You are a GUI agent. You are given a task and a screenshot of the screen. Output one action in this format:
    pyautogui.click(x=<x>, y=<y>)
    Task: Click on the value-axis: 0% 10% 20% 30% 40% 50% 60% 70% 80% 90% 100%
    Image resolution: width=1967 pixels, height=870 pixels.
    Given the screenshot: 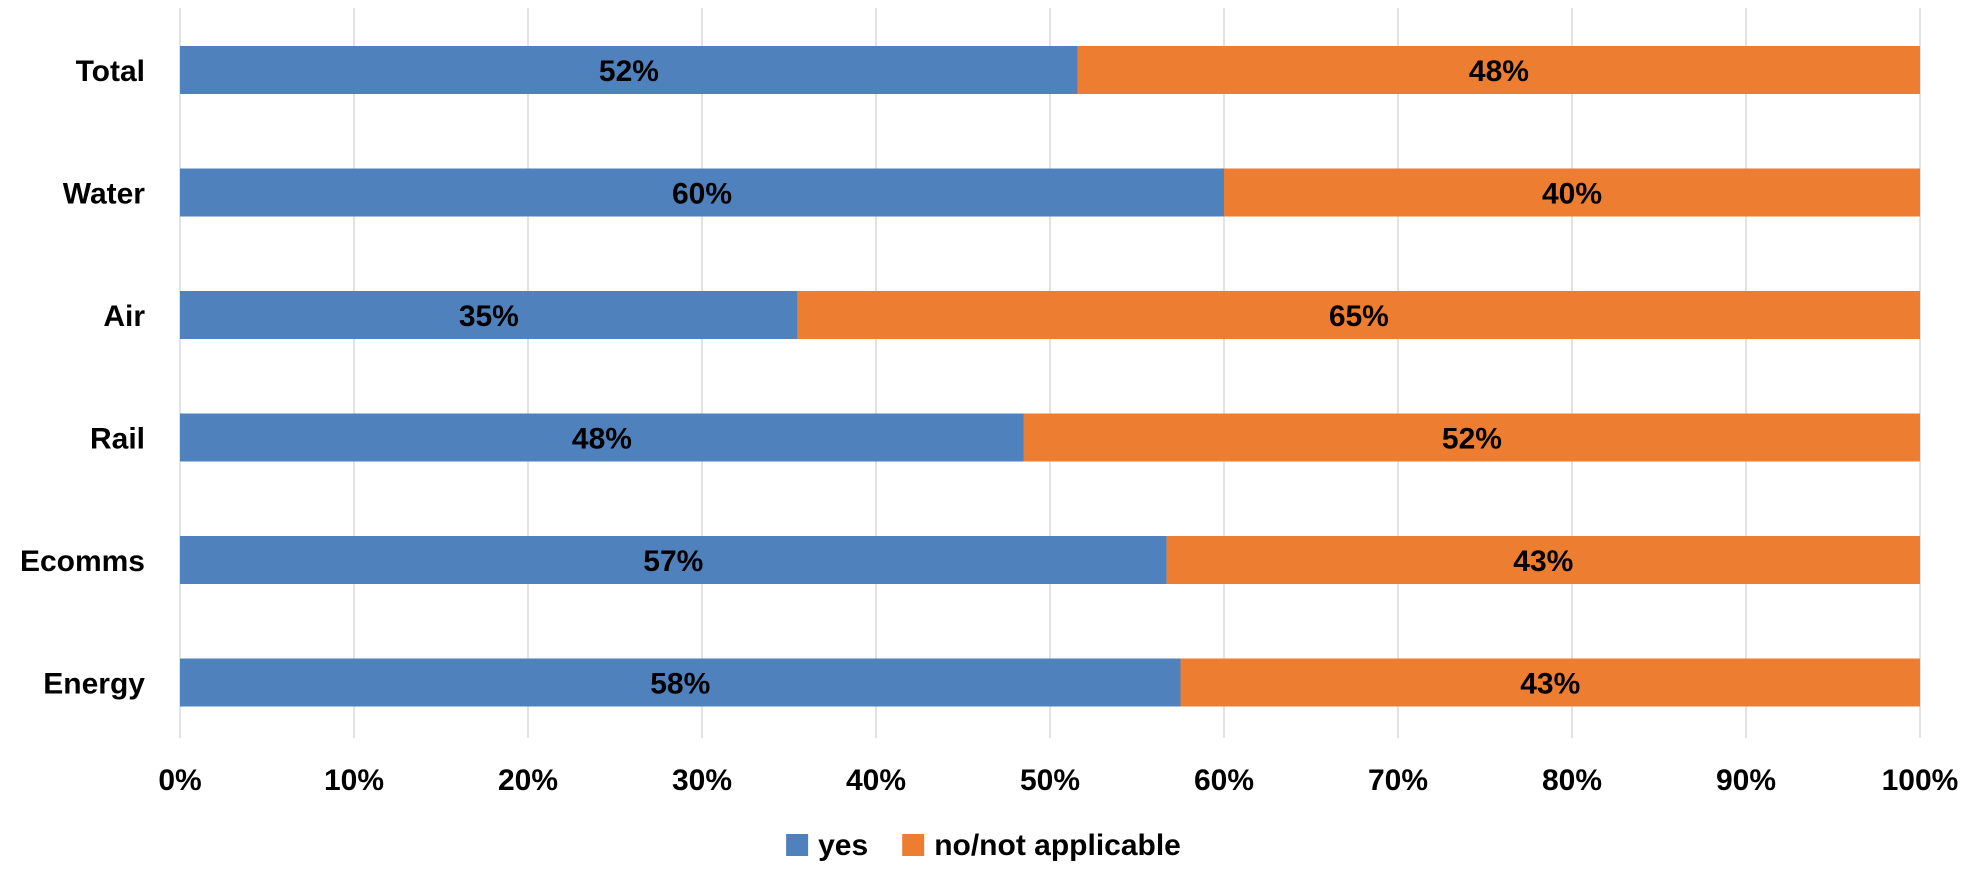 What is the action you would take?
    pyautogui.click(x=1058, y=780)
    